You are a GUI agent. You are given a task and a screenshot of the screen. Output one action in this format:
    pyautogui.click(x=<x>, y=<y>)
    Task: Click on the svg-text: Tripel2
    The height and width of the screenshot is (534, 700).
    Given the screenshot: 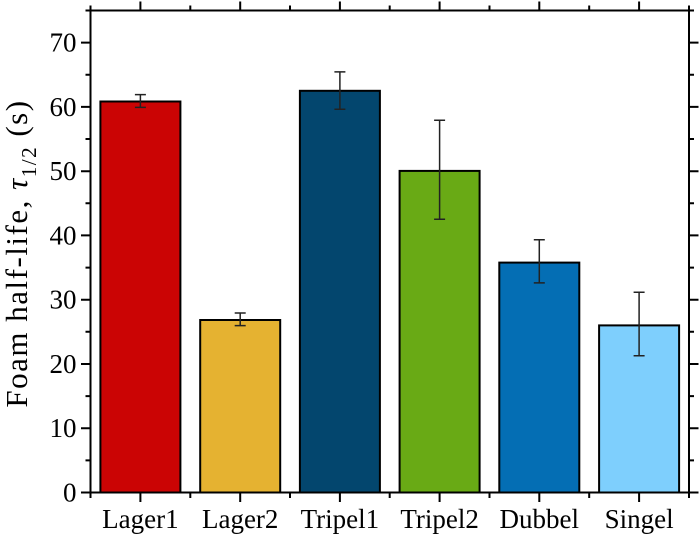 What is the action you would take?
    pyautogui.click(x=439, y=519)
    